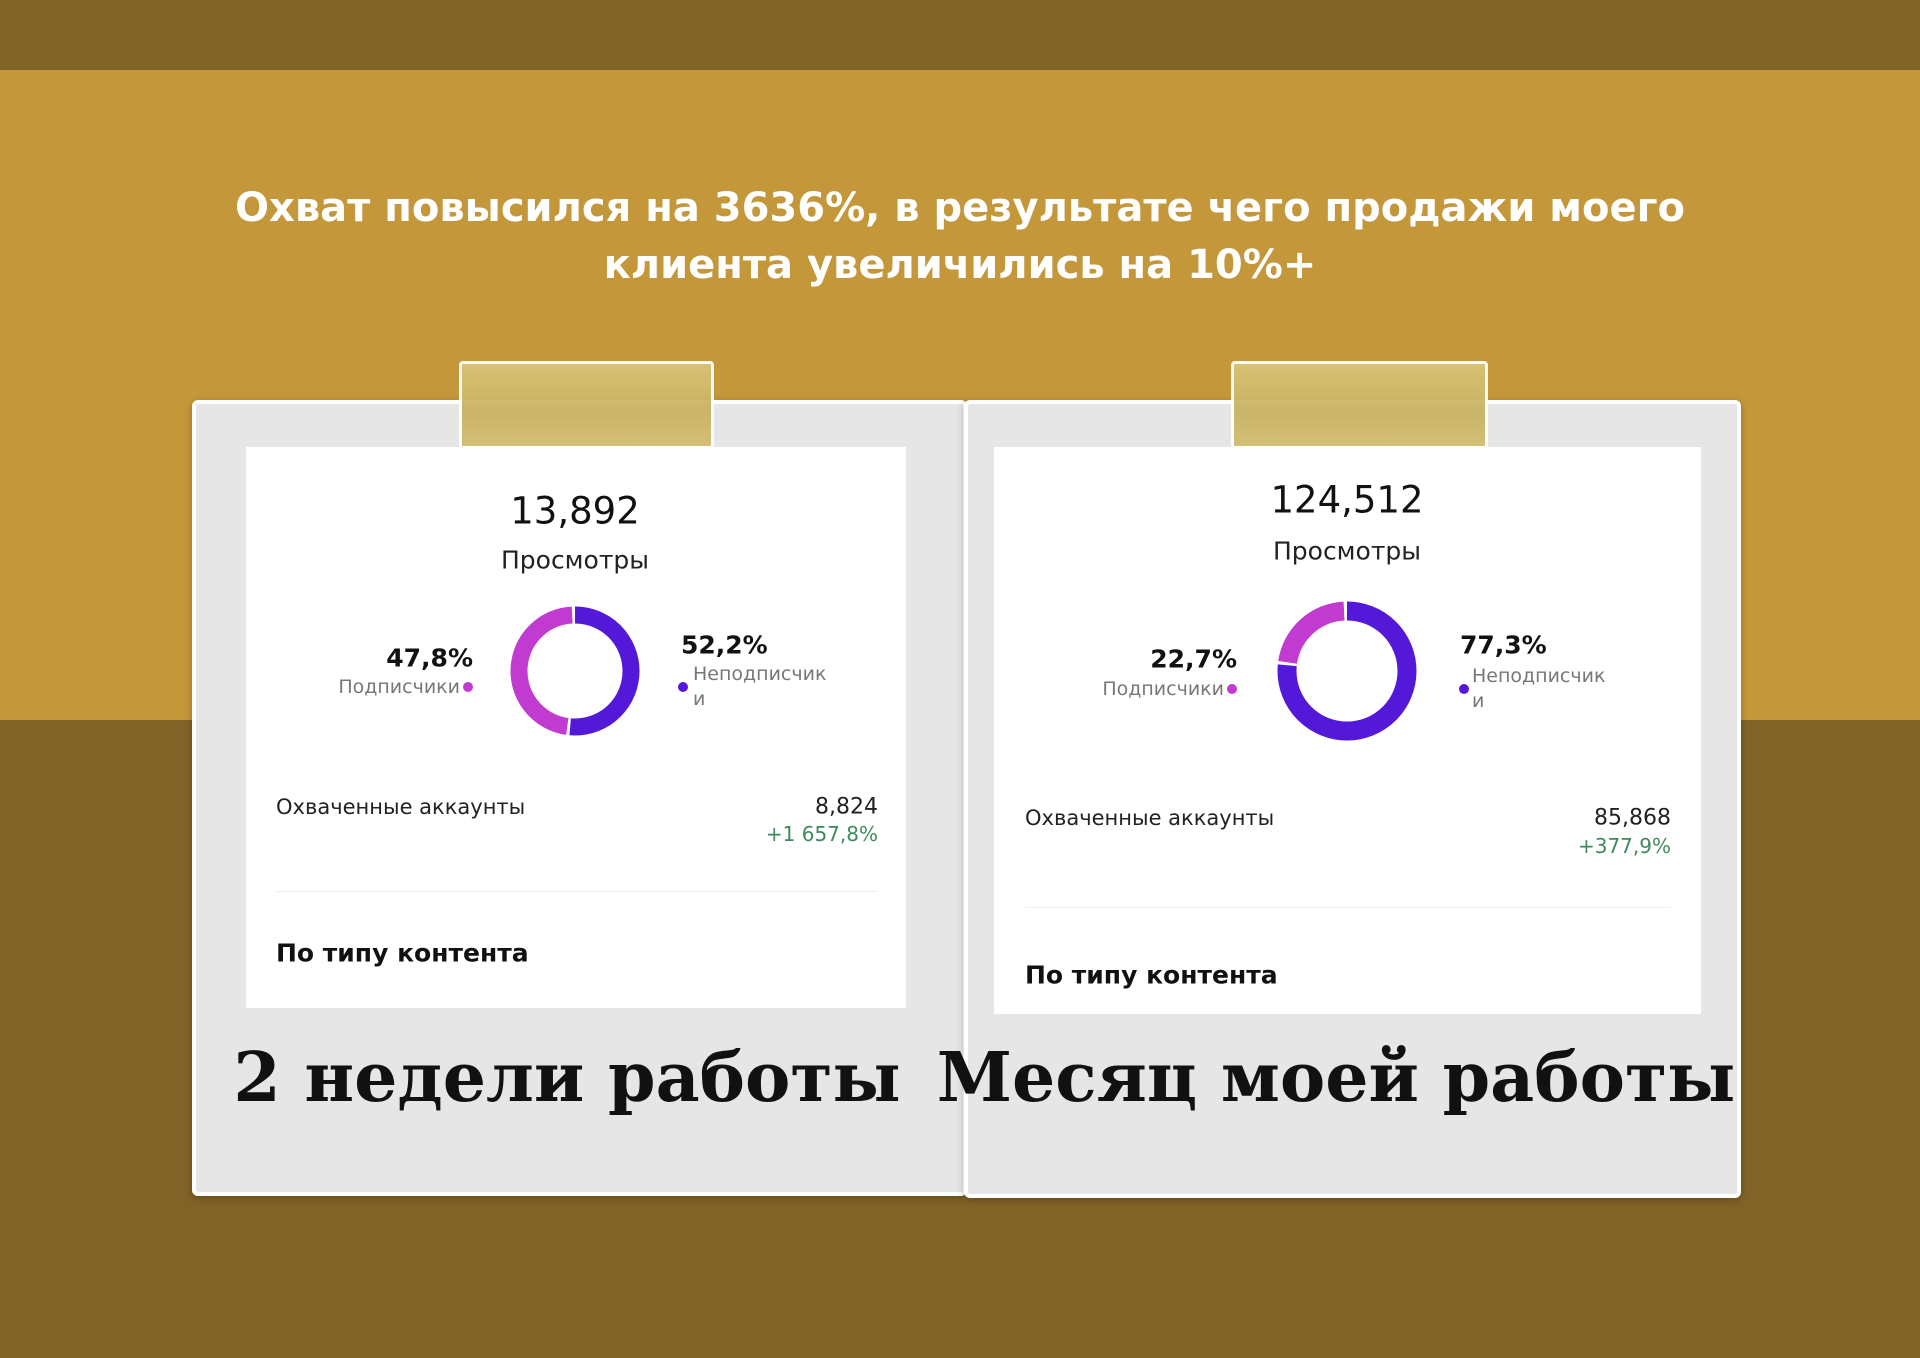 The width and height of the screenshot is (1920, 1358). What do you see at coordinates (724, 645) in the screenshot?
I see `pct: 52,2%` at bounding box center [724, 645].